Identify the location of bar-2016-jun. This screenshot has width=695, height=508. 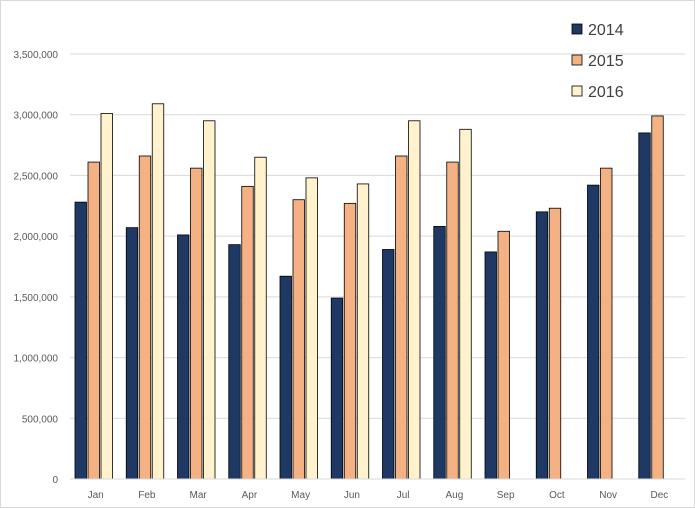
(363, 331).